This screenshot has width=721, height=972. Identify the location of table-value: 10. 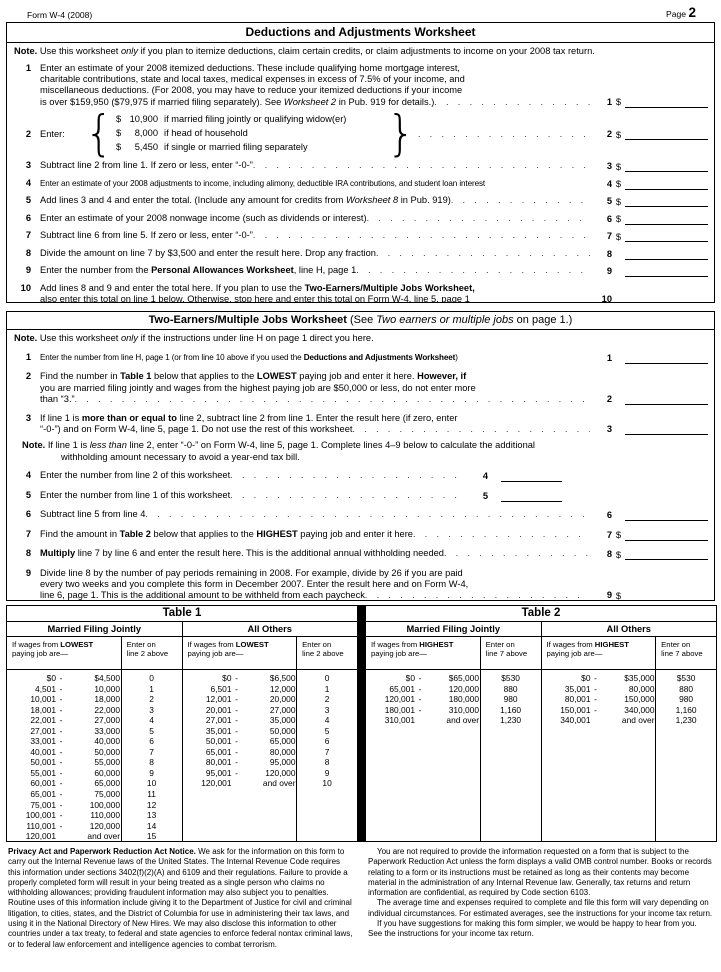
(327, 783).